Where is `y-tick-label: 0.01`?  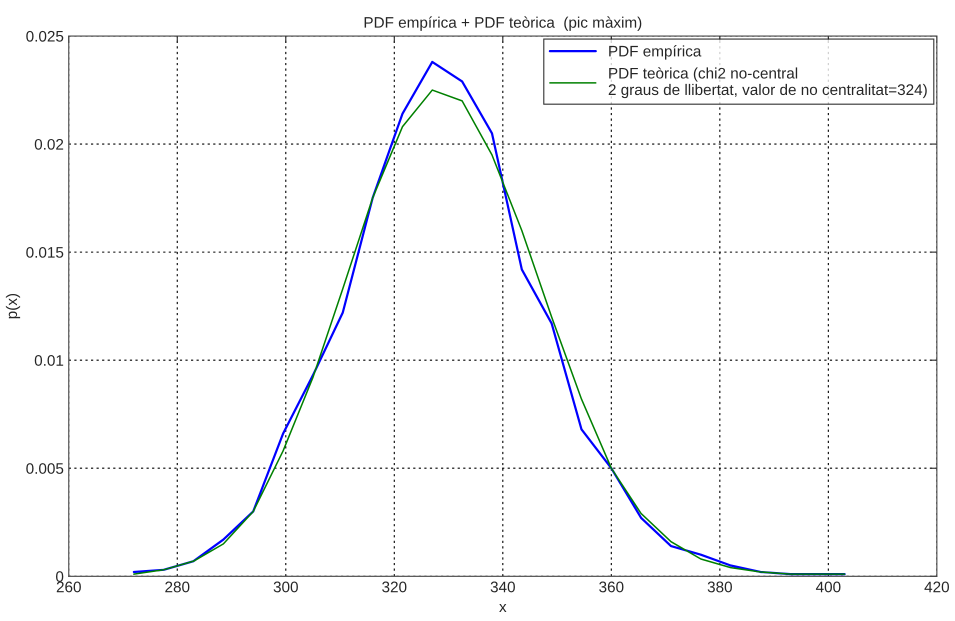 y-tick-label: 0.01 is located at coordinates (49, 360).